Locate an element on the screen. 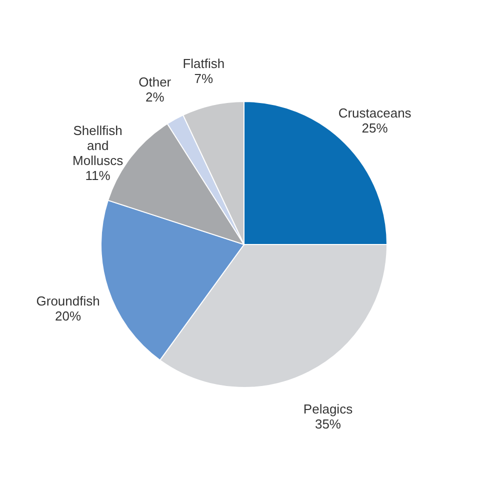  data-label: 7% is located at coordinates (204, 78).